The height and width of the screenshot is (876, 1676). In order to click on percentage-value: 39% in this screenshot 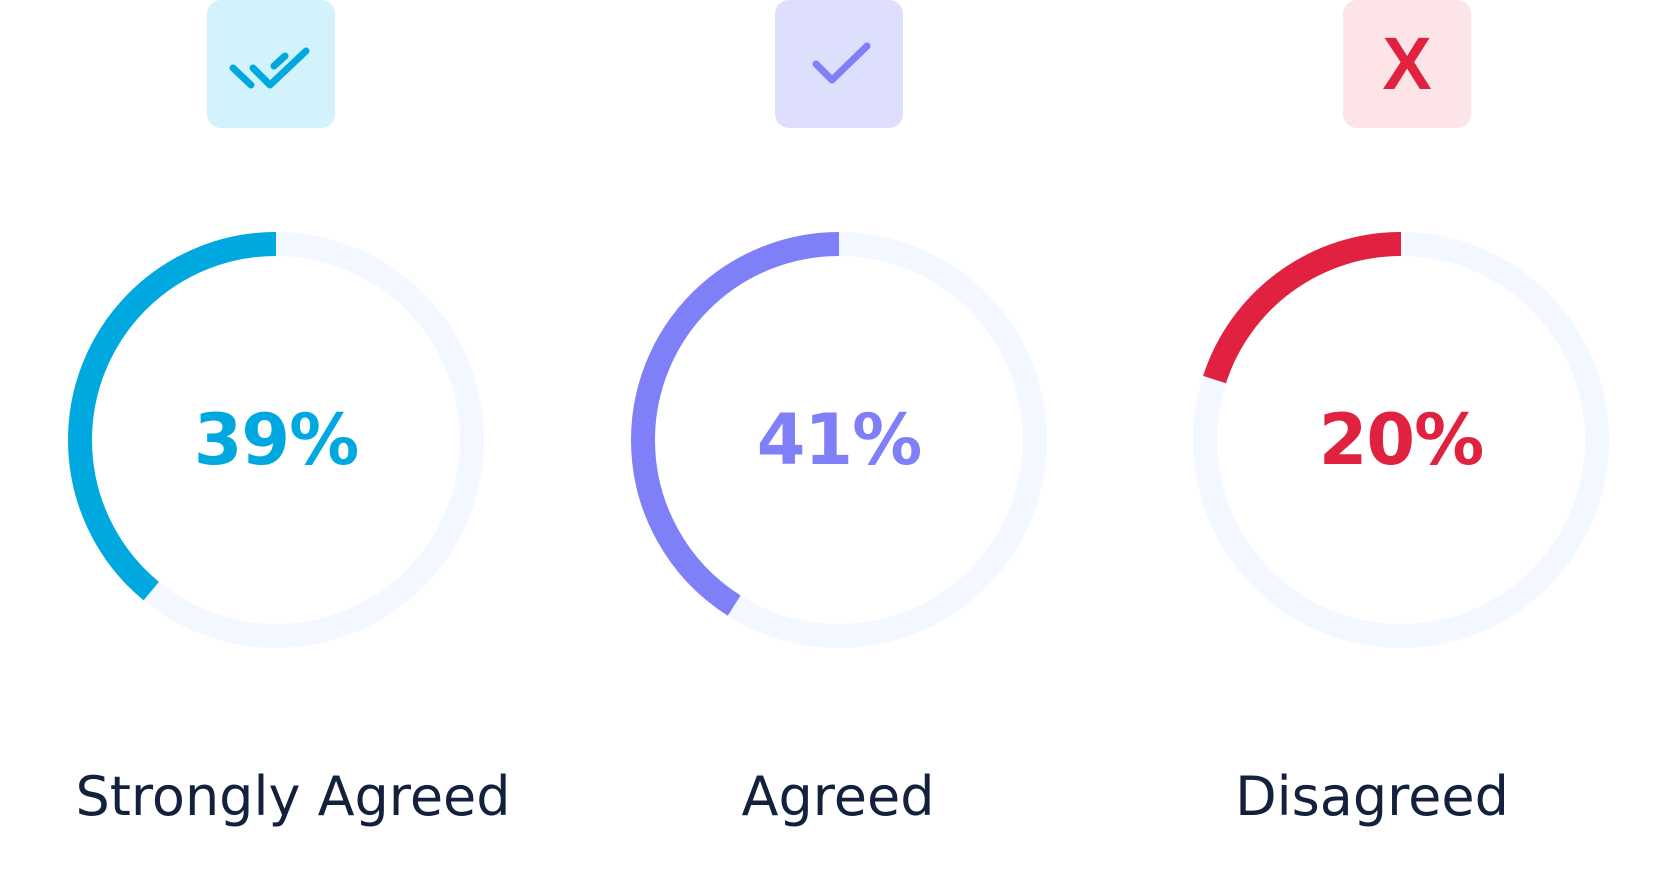, I will do `click(276, 440)`.